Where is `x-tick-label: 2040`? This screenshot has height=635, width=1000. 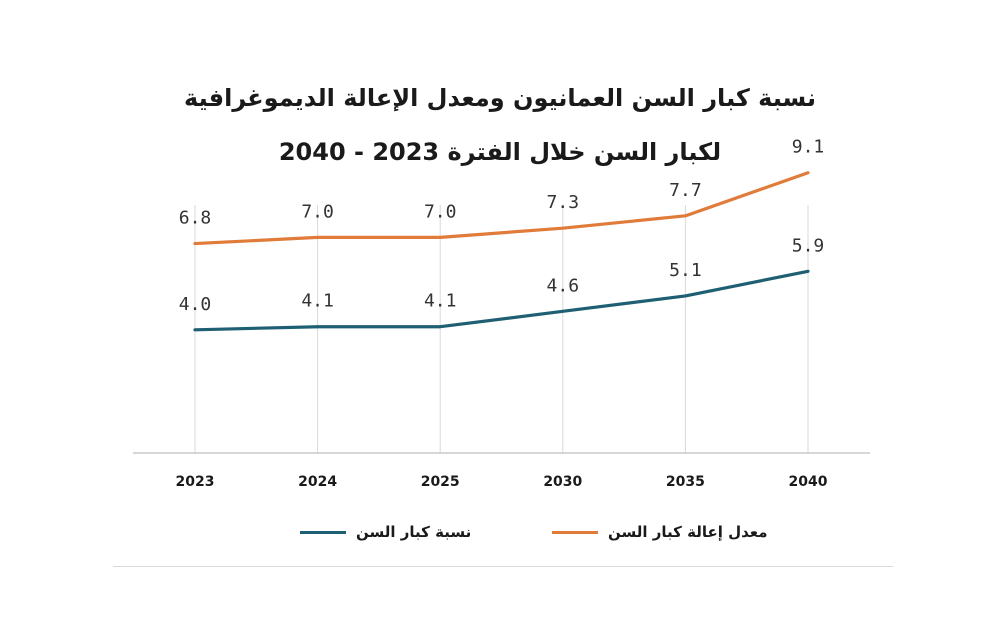 x-tick-label: 2040 is located at coordinates (808, 482).